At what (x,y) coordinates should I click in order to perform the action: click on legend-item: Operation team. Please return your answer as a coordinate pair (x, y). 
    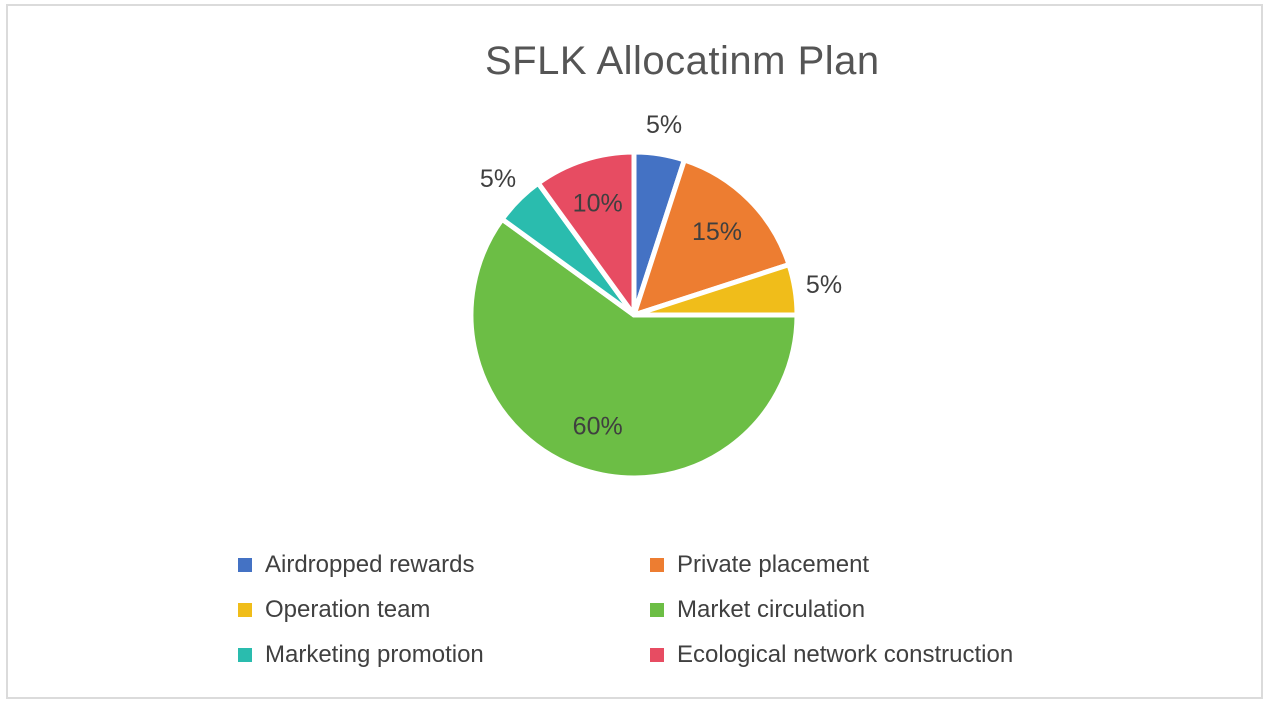
    Looking at the image, I should click on (444, 609).